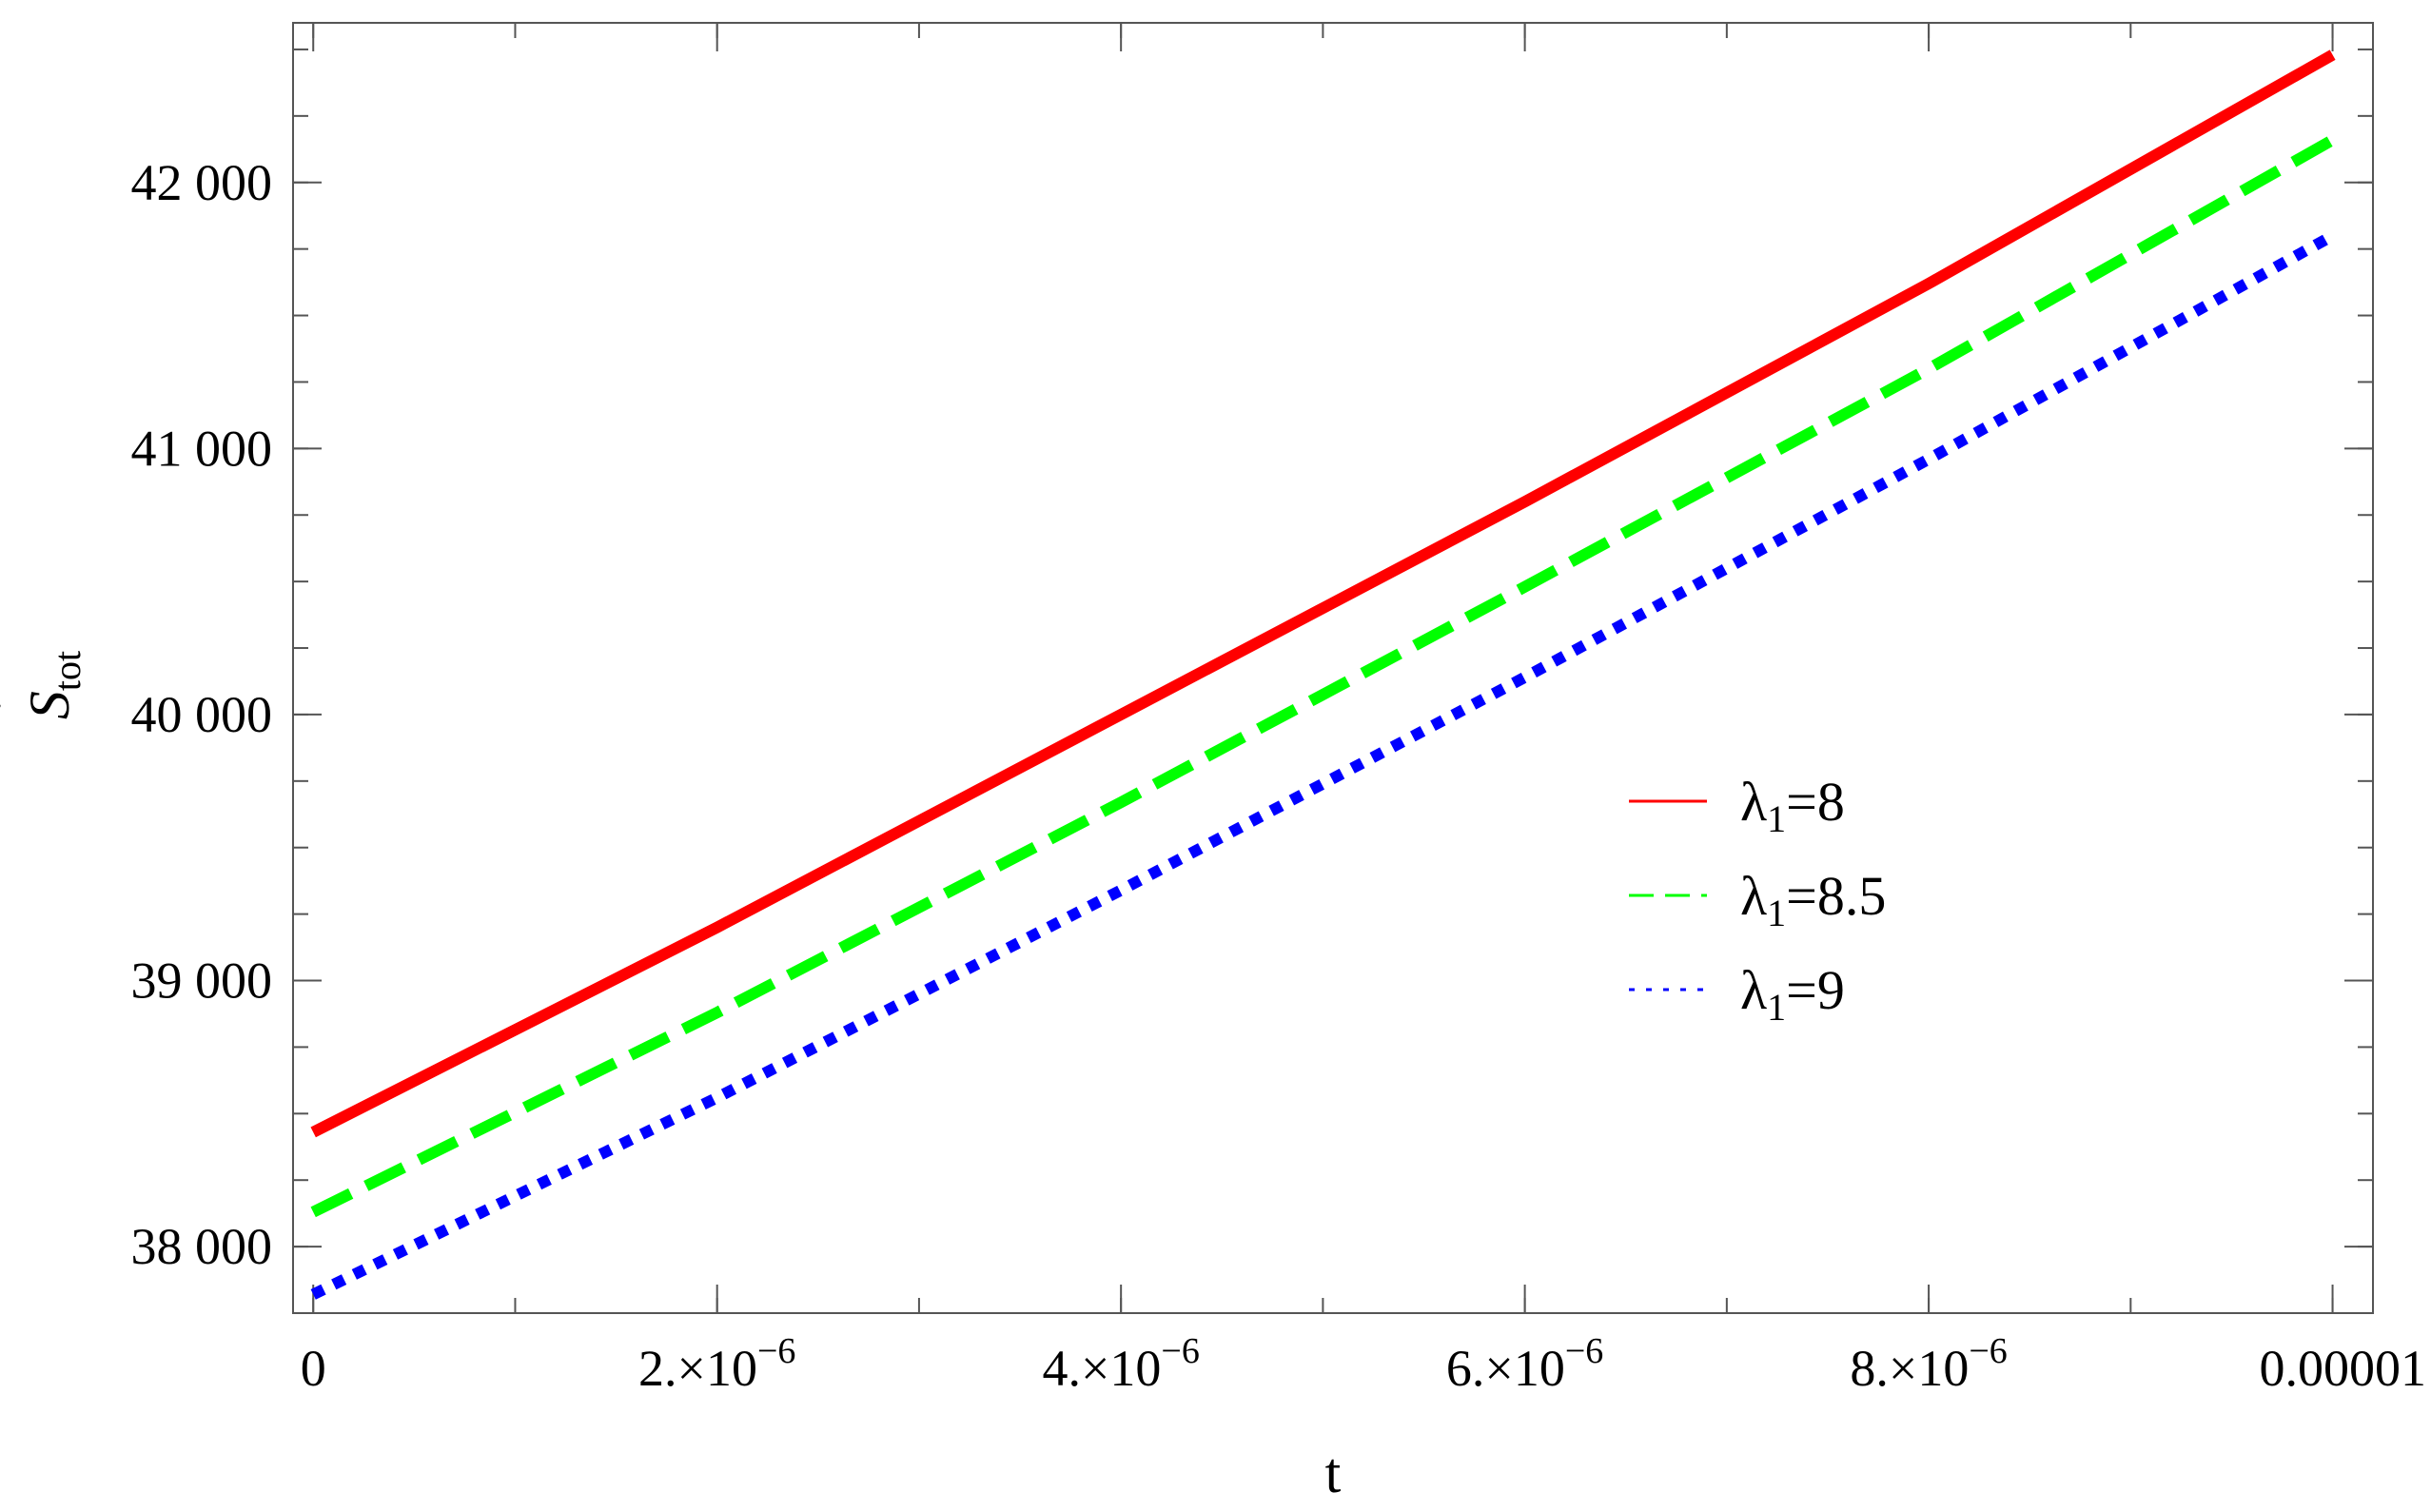 The height and width of the screenshot is (1512, 2431). I want to click on x-tick-label: 0.00001, so click(2344, 1368).